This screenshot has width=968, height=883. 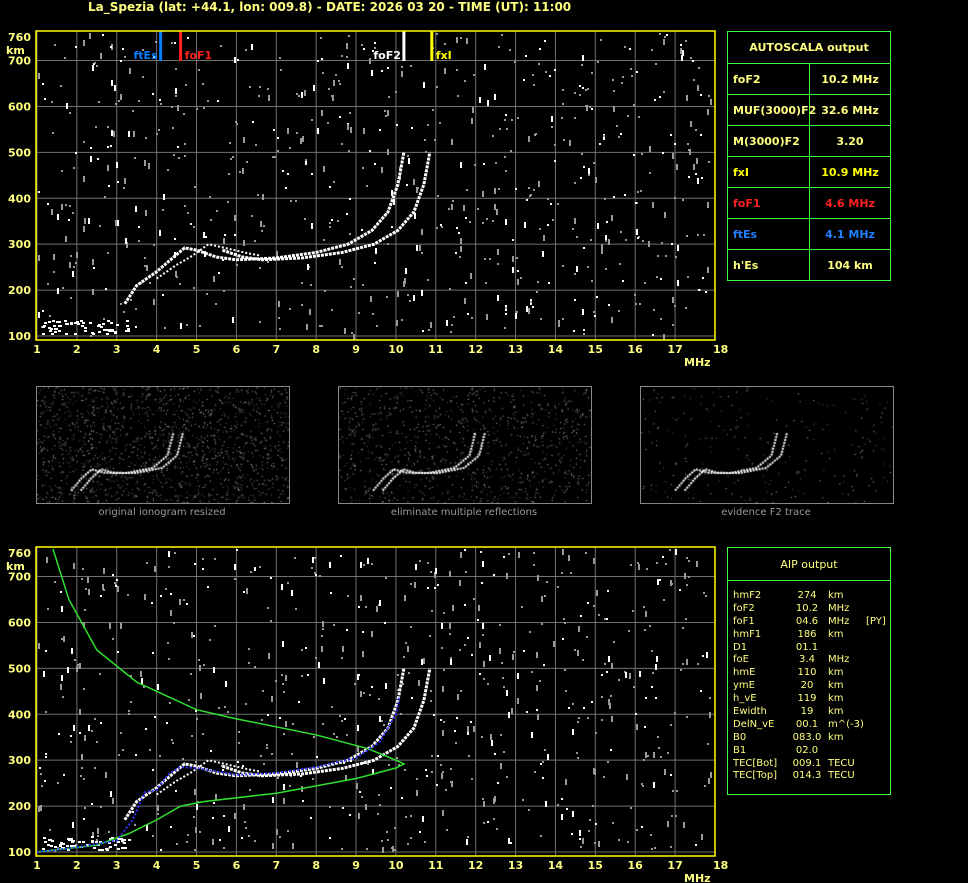 What do you see at coordinates (807, 595) in the screenshot?
I see `aip-cell: 274` at bounding box center [807, 595].